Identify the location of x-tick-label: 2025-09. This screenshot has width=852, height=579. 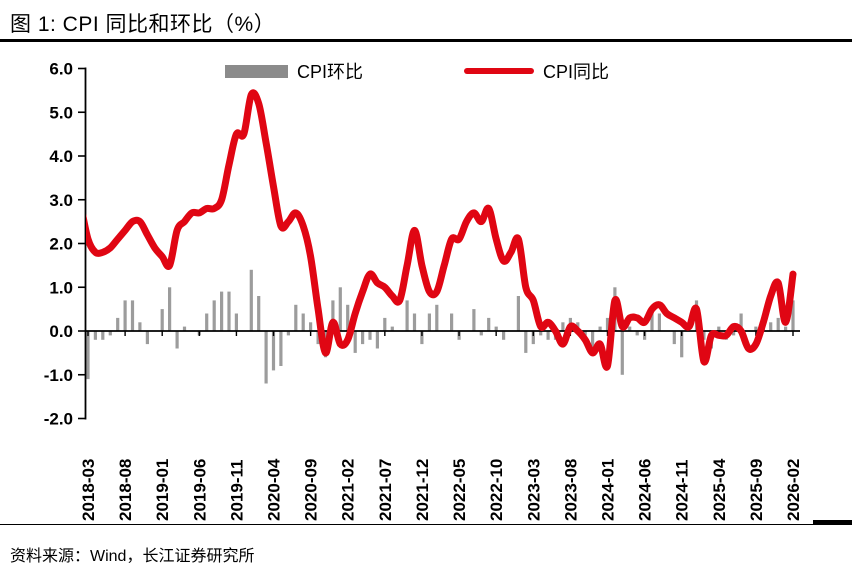
(756, 490).